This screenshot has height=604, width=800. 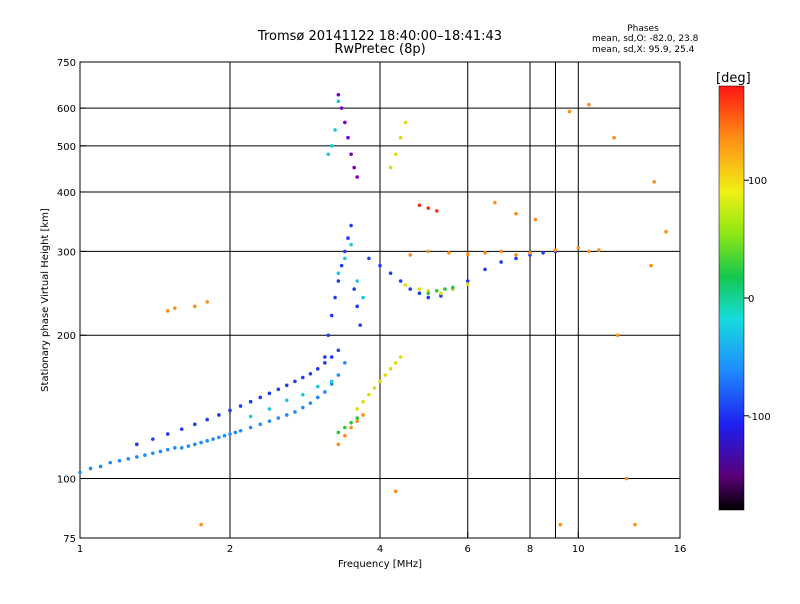 What do you see at coordinates (66, 147) in the screenshot?
I see `y-tick-label: 500` at bounding box center [66, 147].